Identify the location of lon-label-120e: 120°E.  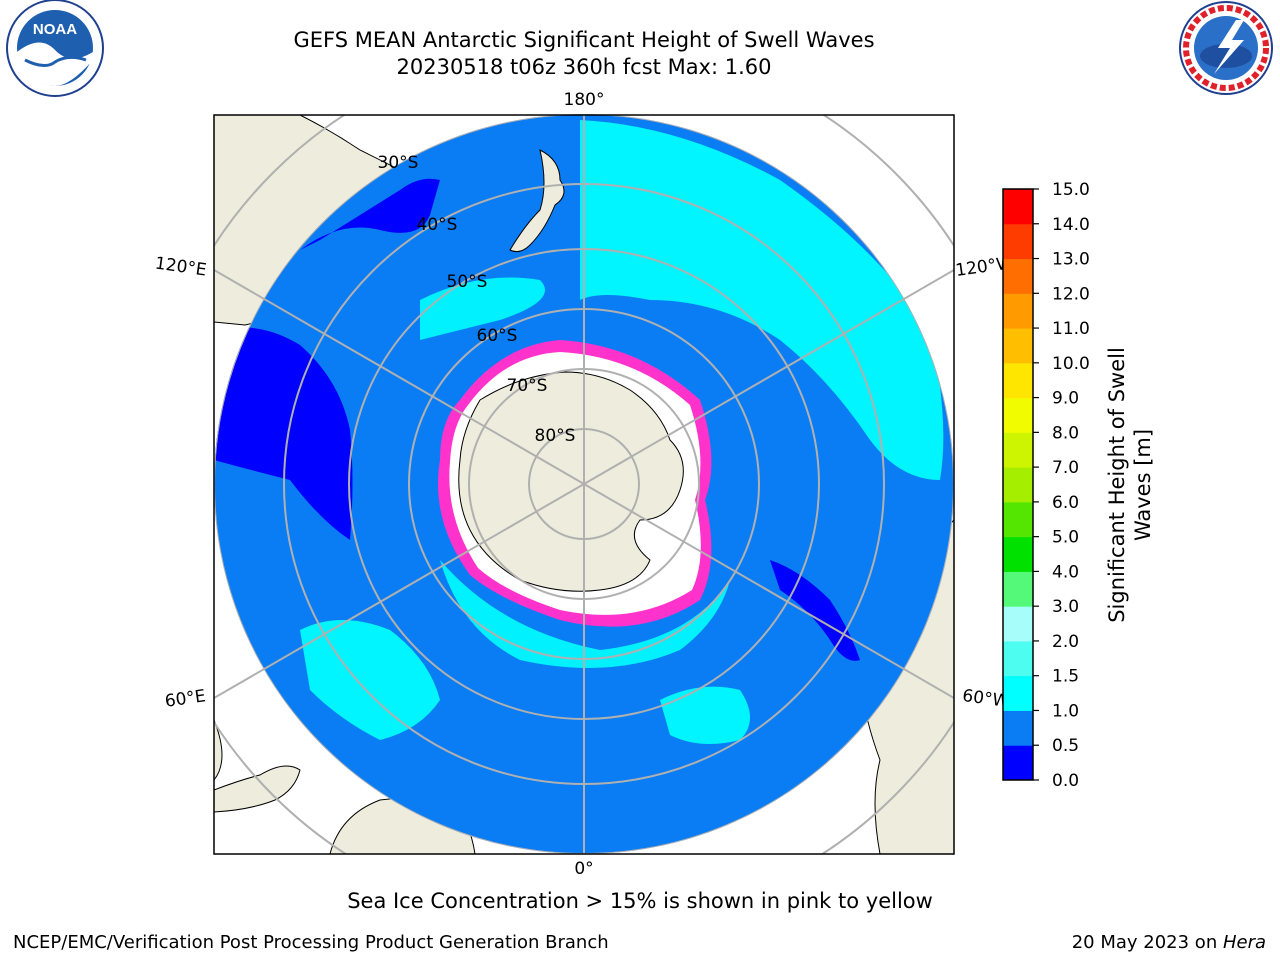
(181, 267).